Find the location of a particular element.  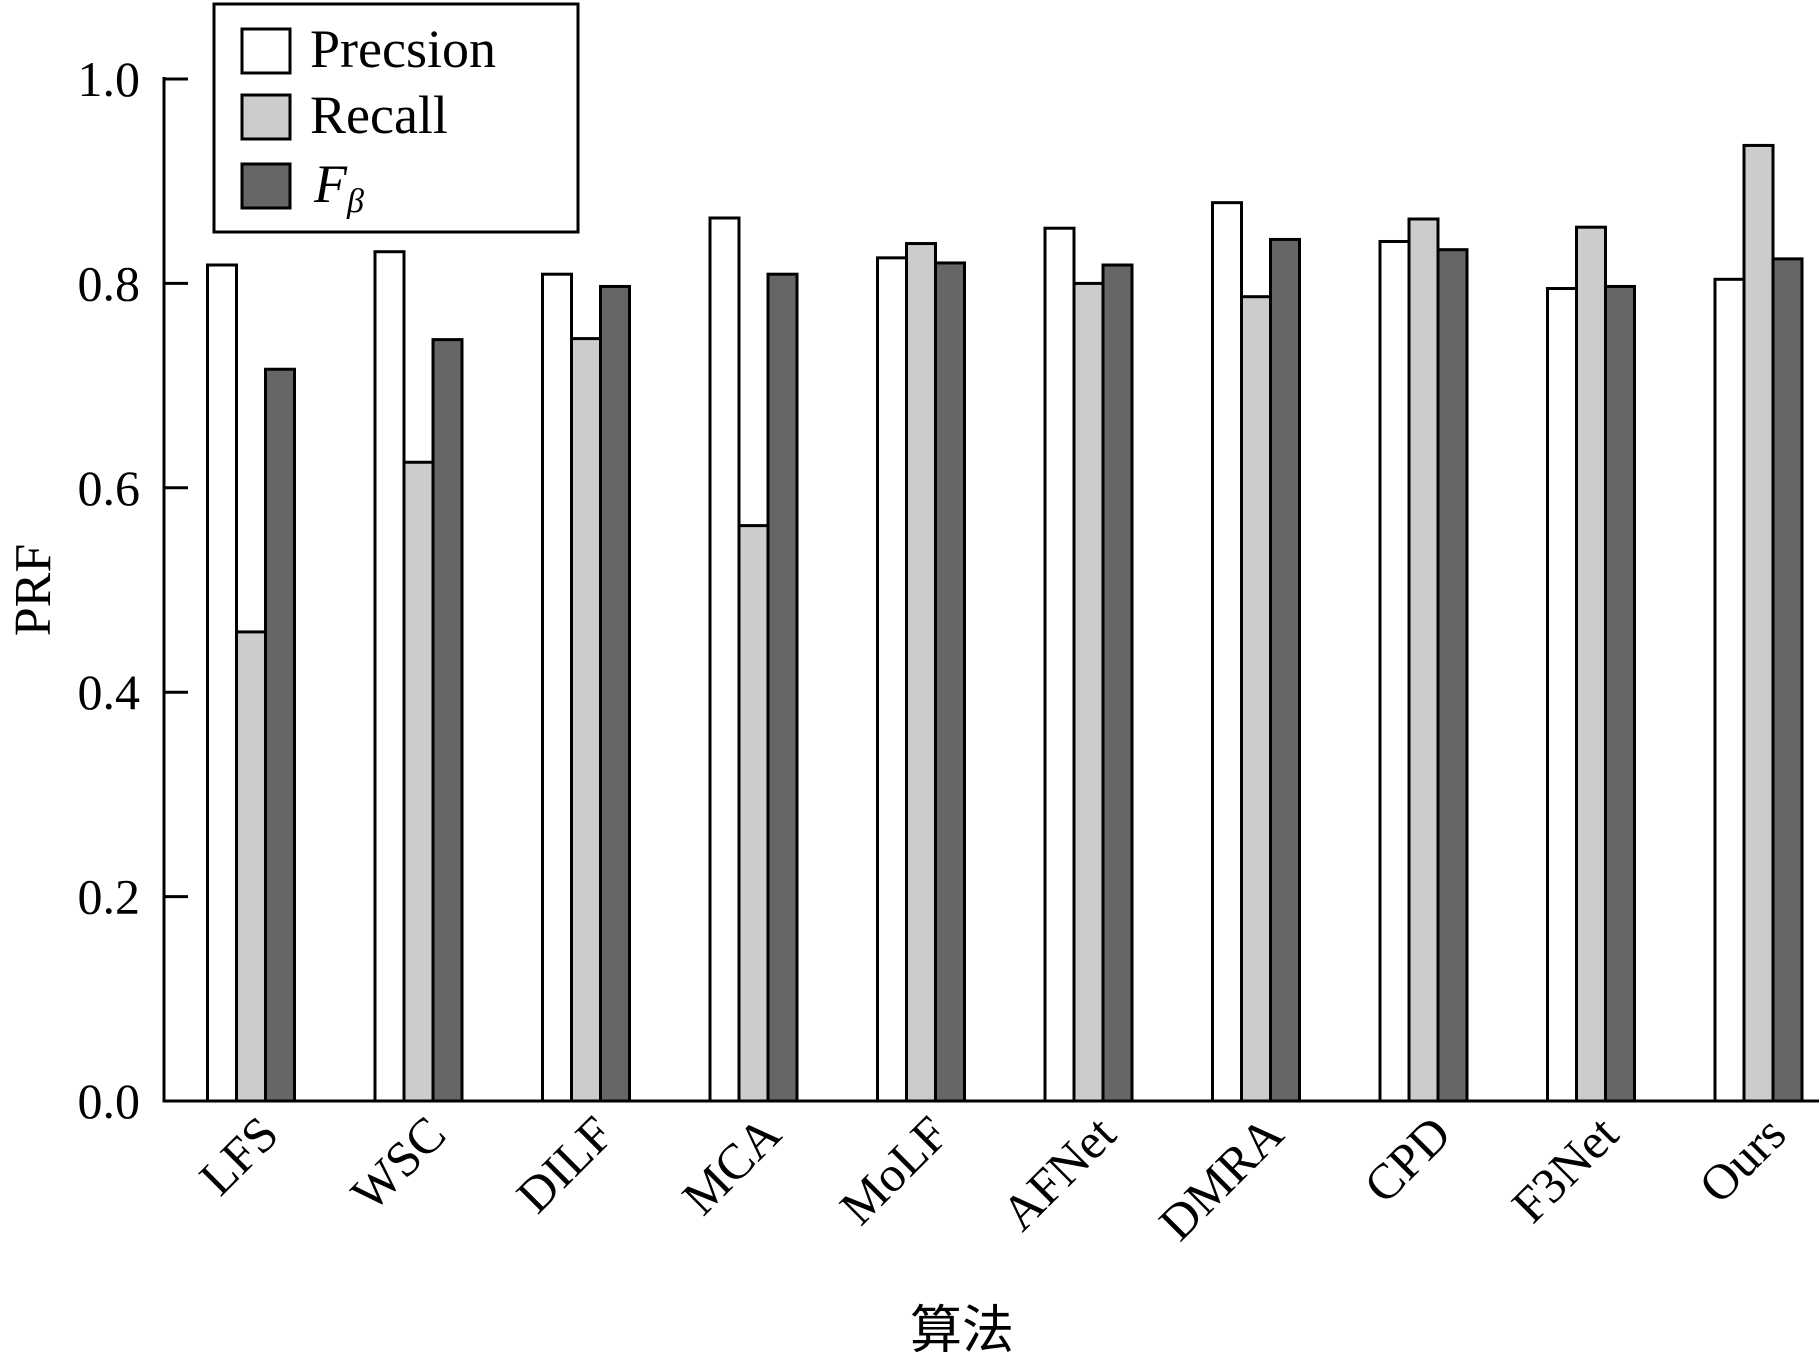

bar-mca-f-beta is located at coordinates (782, 687).